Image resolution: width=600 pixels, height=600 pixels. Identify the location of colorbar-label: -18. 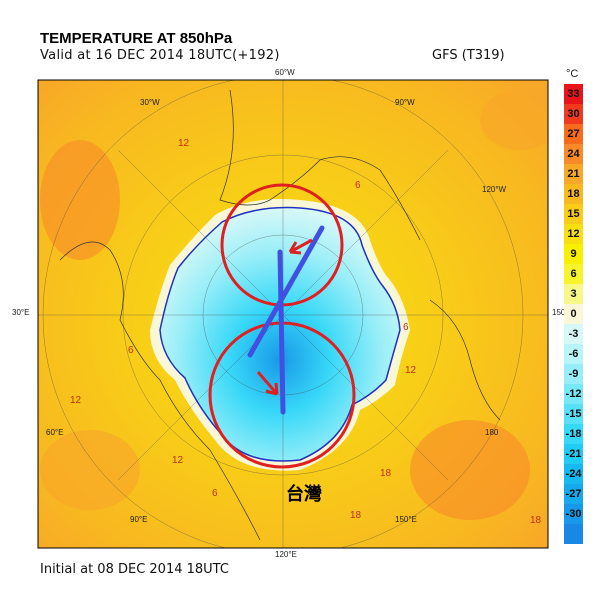
(573, 434).